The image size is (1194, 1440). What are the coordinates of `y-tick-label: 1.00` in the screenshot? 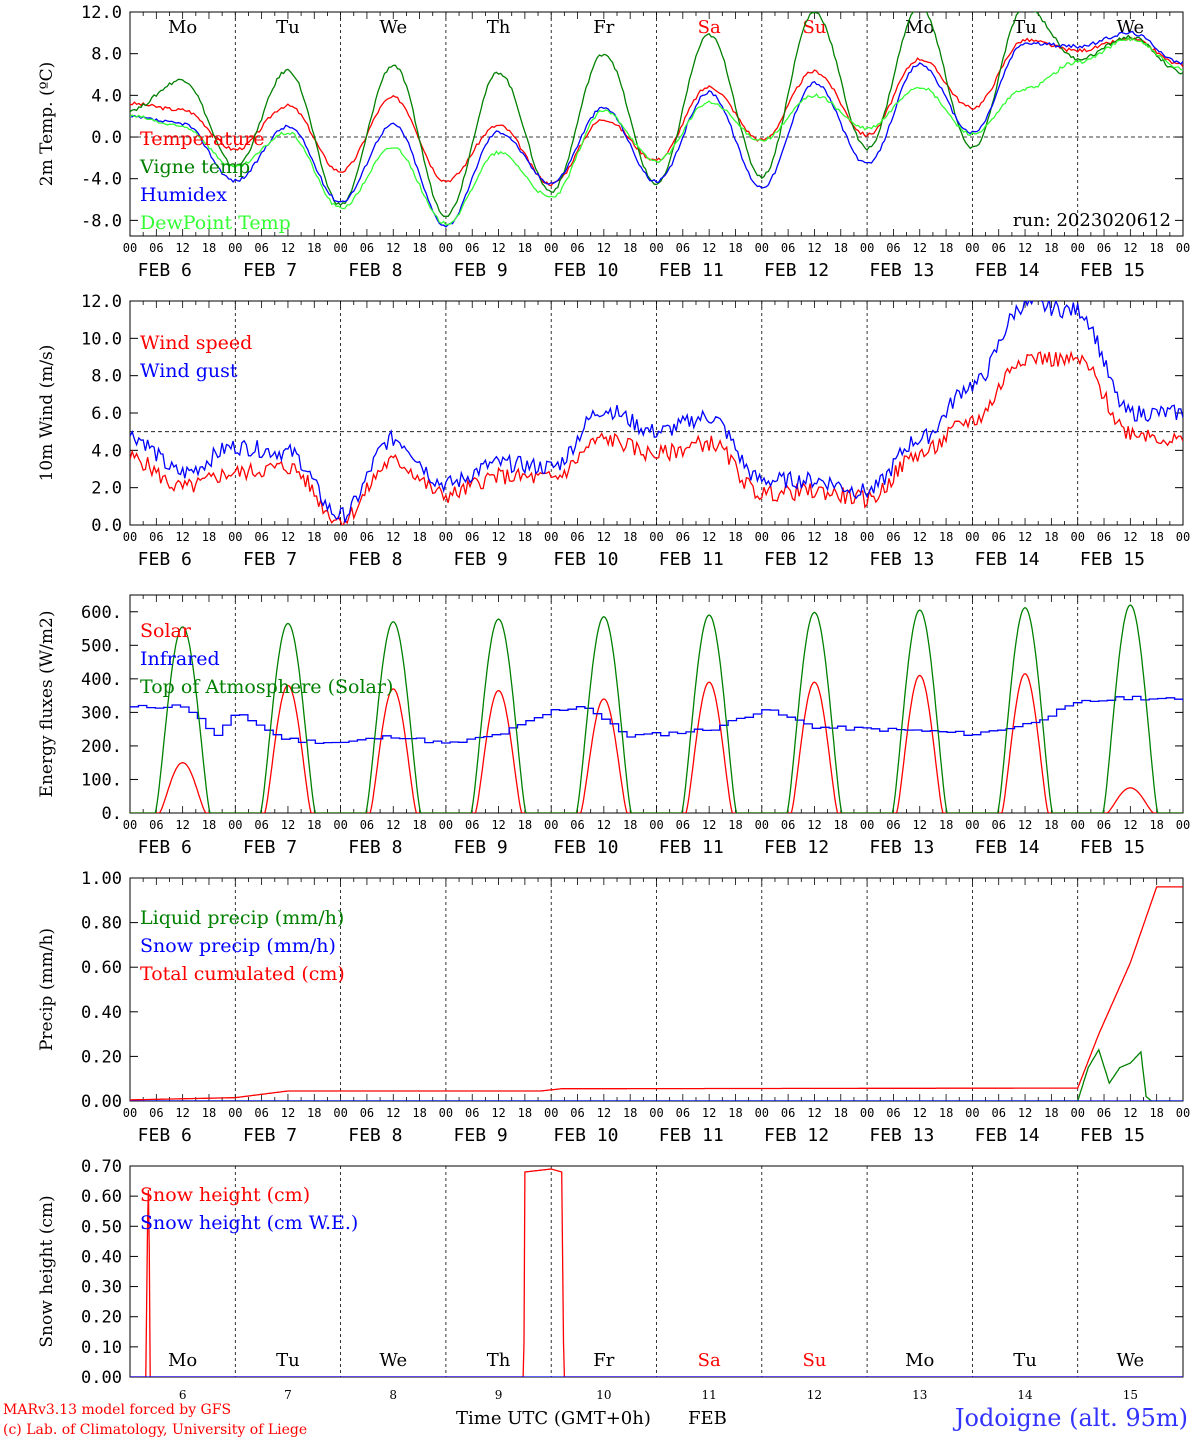 It's located at (101, 879).